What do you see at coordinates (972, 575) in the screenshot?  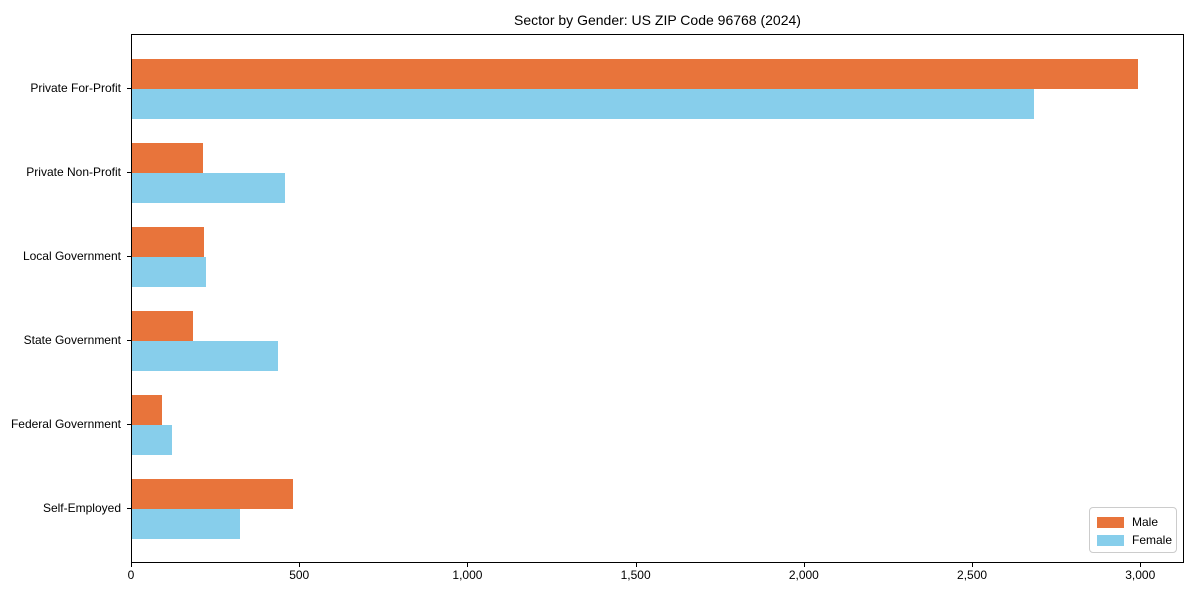 I see `x-tick-label-2-500: 2,500` at bounding box center [972, 575].